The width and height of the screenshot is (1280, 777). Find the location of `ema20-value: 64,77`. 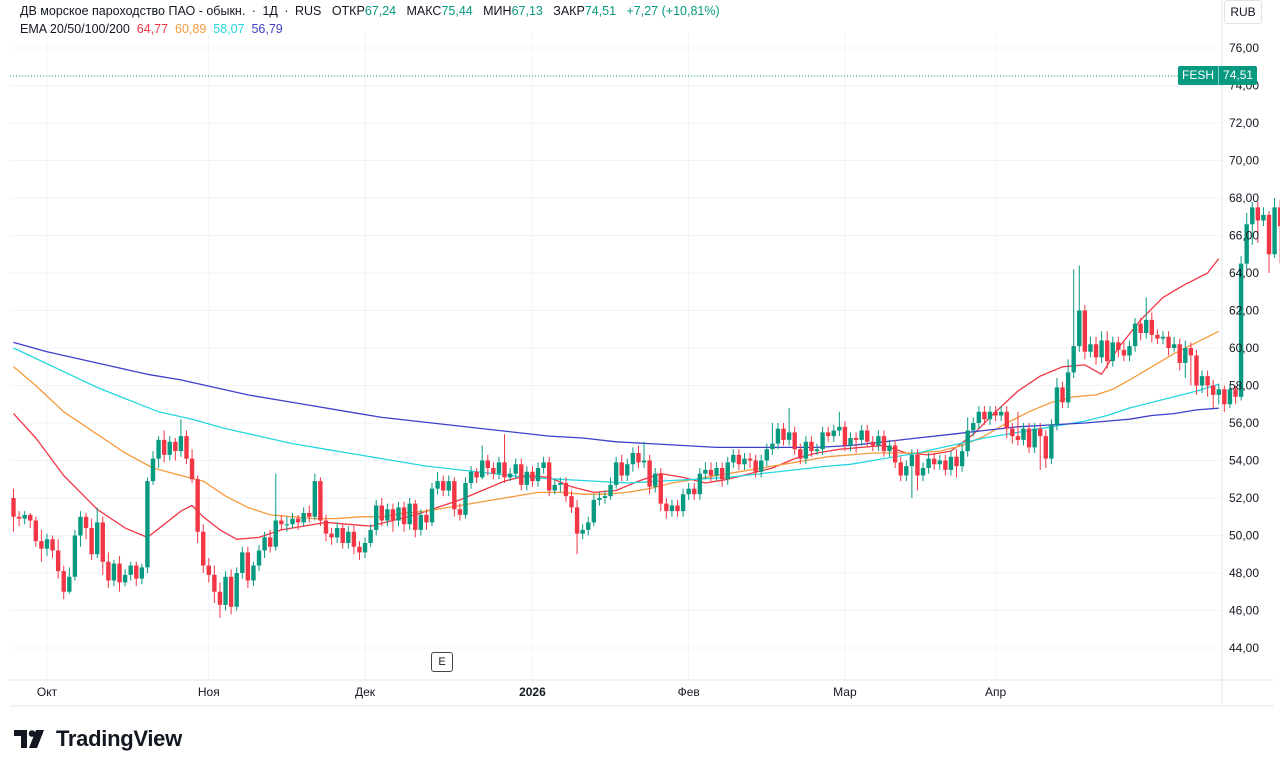

ema20-value: 64,77 is located at coordinates (152, 29).